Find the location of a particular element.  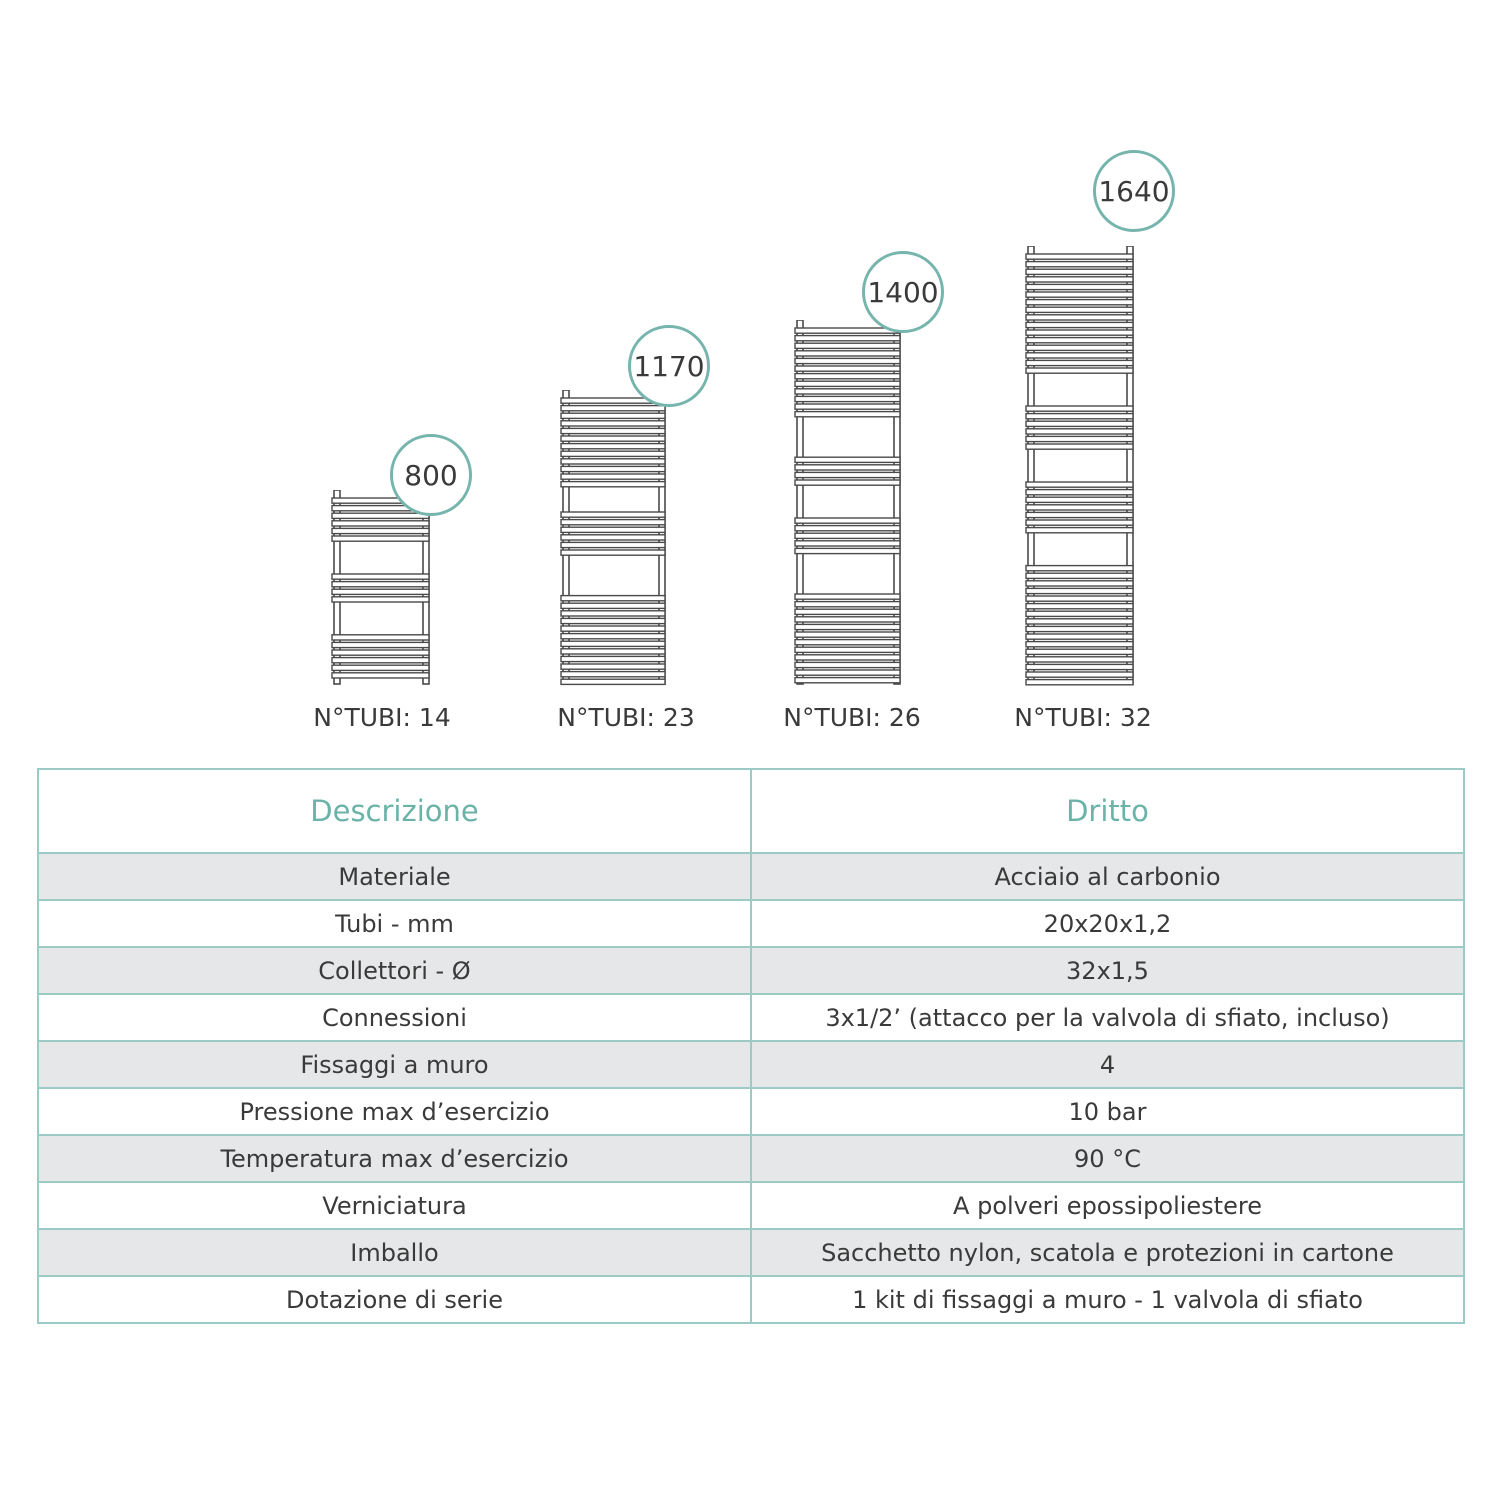

spec-value: Acciaio al carbonio is located at coordinates (1107, 876).